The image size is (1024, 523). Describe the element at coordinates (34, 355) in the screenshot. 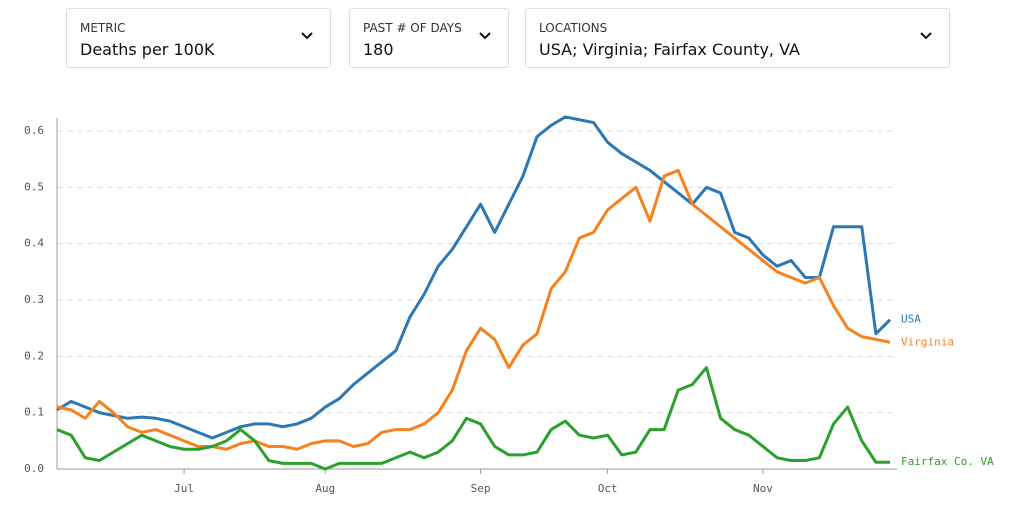

I see `y-tick-label: 0.2` at that location.